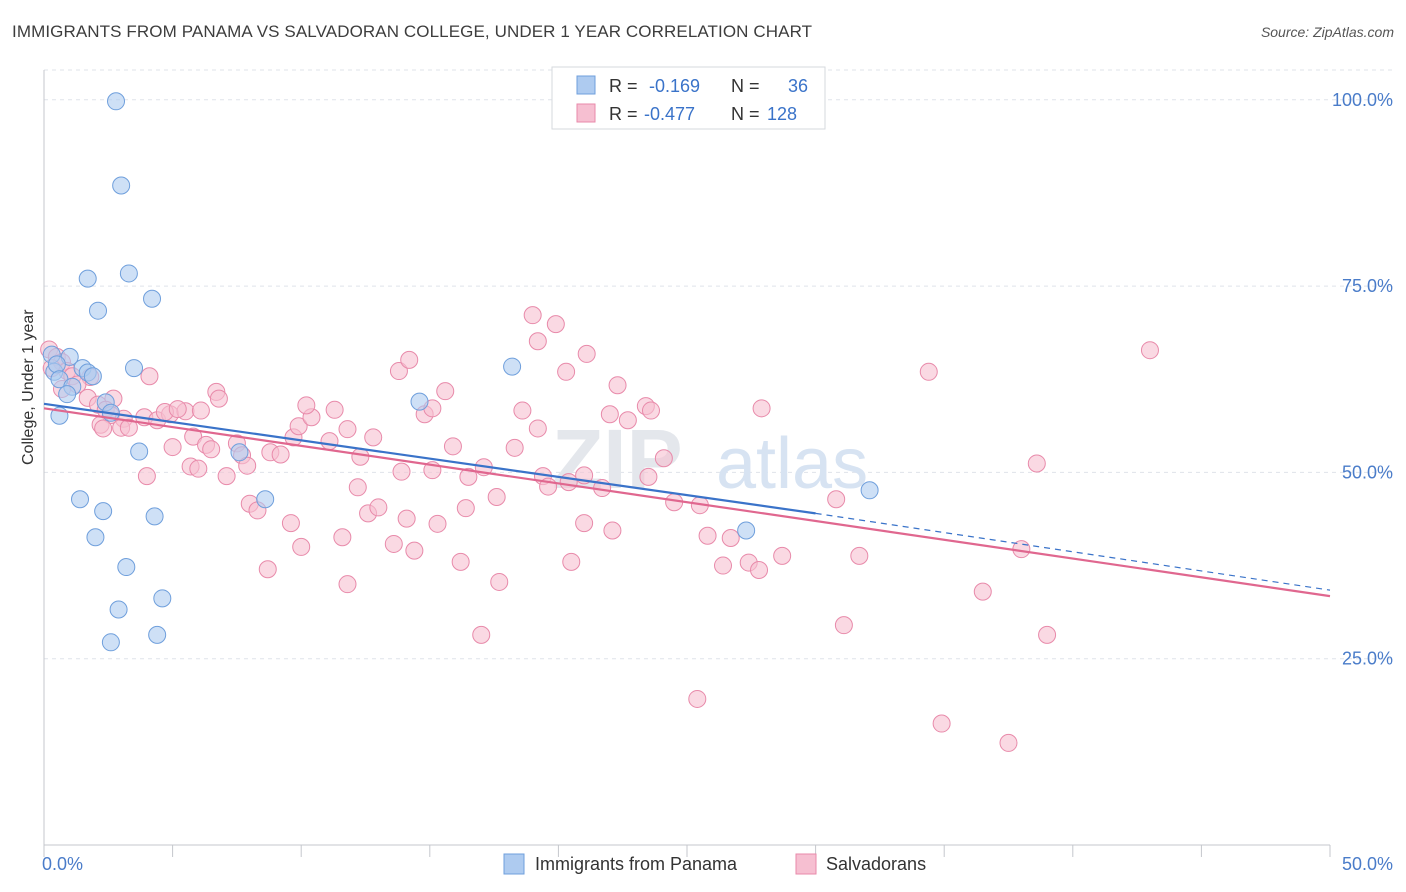 This screenshot has height=892, width=1406. I want to click on y-tick-label: 100.0%, so click(1362, 100).